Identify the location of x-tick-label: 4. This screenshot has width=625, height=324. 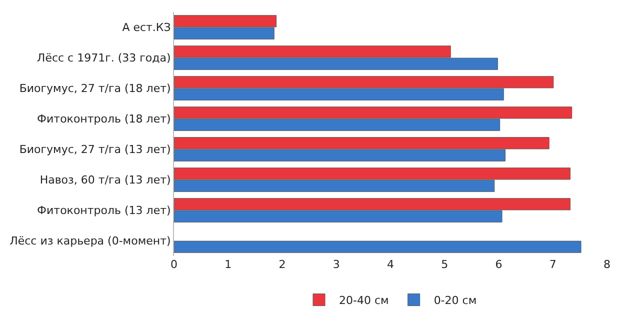
(390, 264).